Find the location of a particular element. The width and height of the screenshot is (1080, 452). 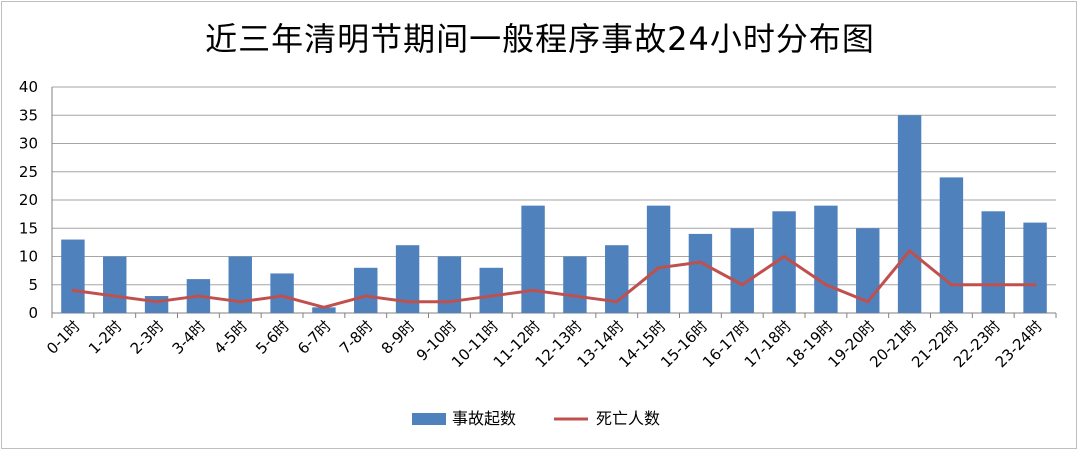

line-point-22-23时 is located at coordinates (993, 285).